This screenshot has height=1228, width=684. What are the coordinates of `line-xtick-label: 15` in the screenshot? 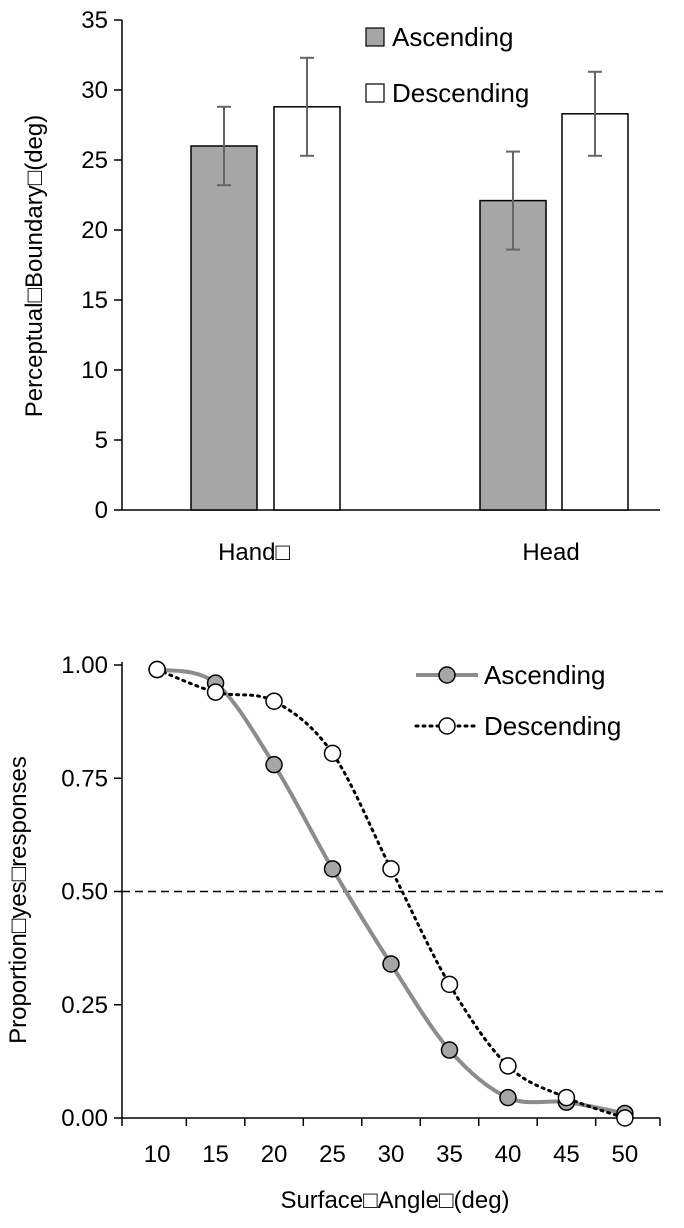 It's located at (215, 1154).